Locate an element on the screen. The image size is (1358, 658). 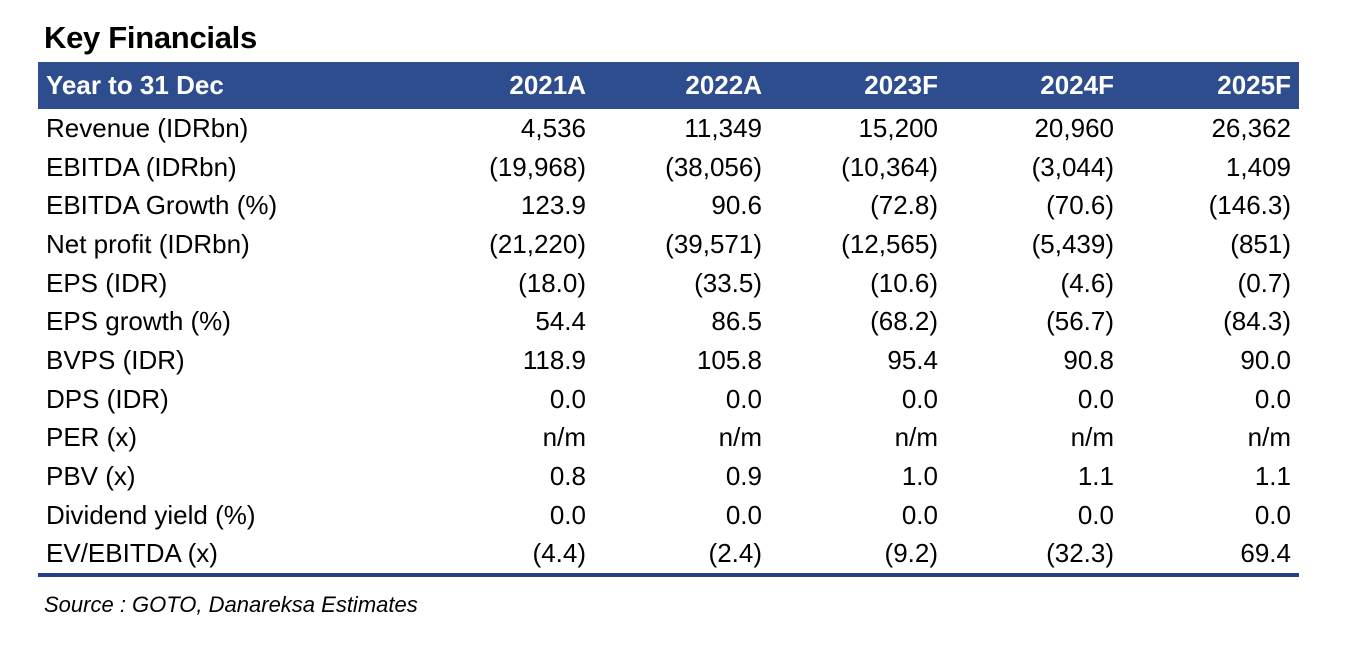
column-header: 2021A is located at coordinates (506, 85).